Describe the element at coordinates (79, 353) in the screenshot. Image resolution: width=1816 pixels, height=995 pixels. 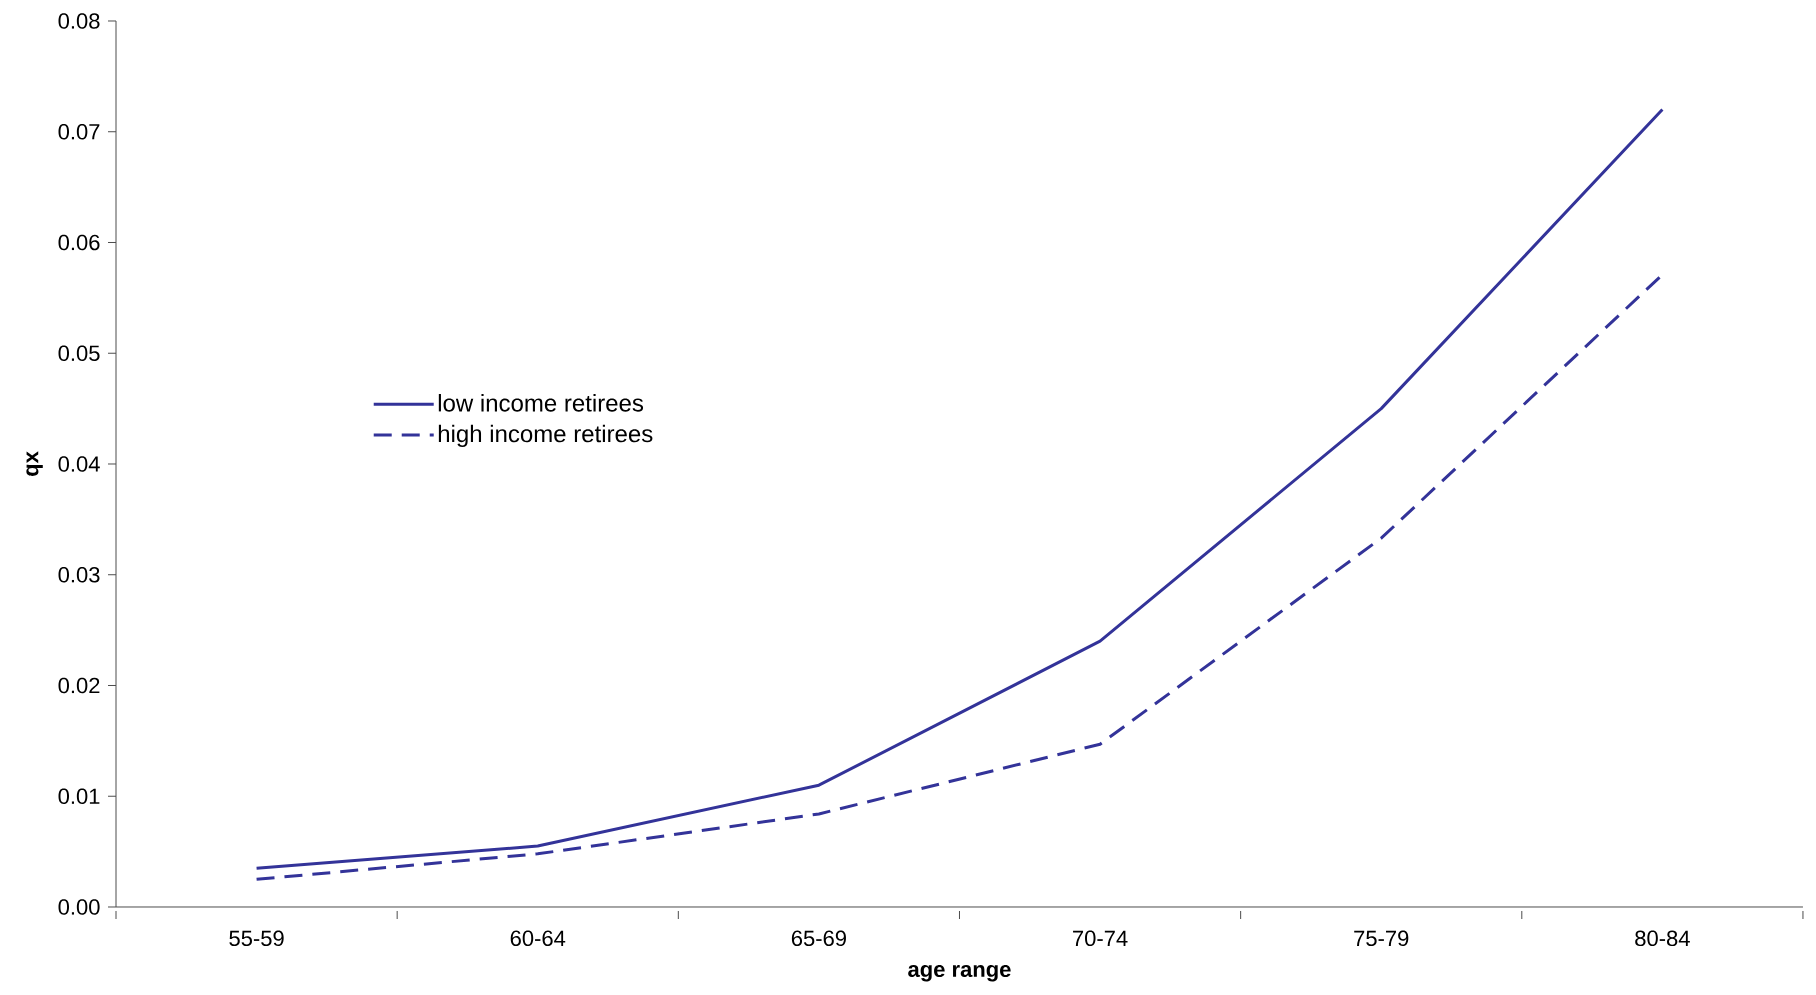
I see `y-tick-label: 0.05` at that location.